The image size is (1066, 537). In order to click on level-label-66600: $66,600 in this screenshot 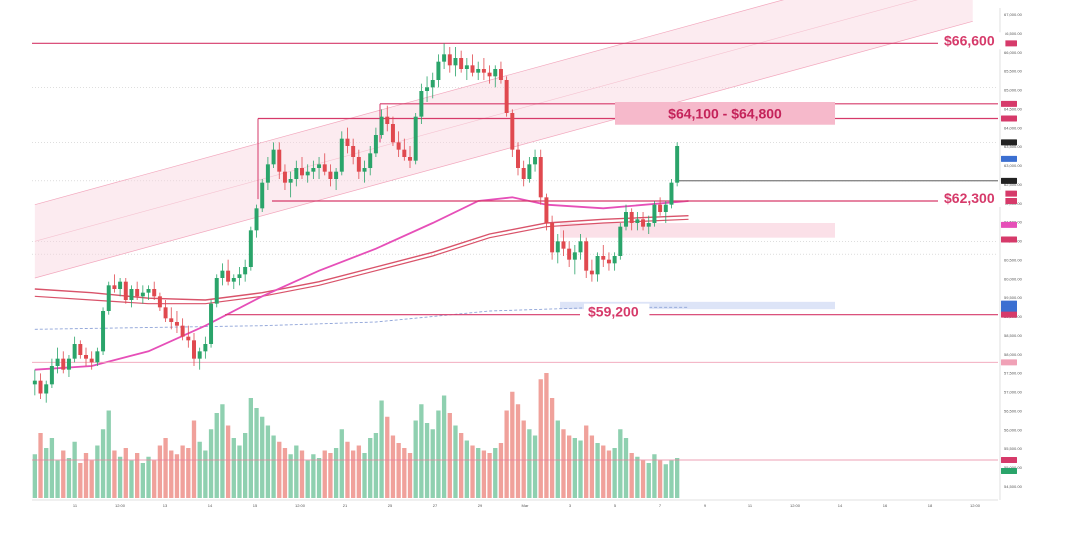, I will do `click(969, 40)`.